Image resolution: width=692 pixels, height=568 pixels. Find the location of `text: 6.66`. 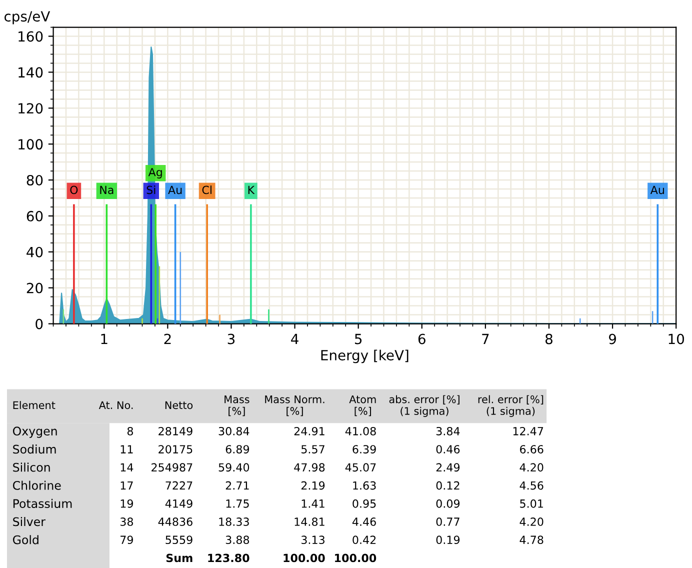

text: 6.66 is located at coordinates (532, 449).